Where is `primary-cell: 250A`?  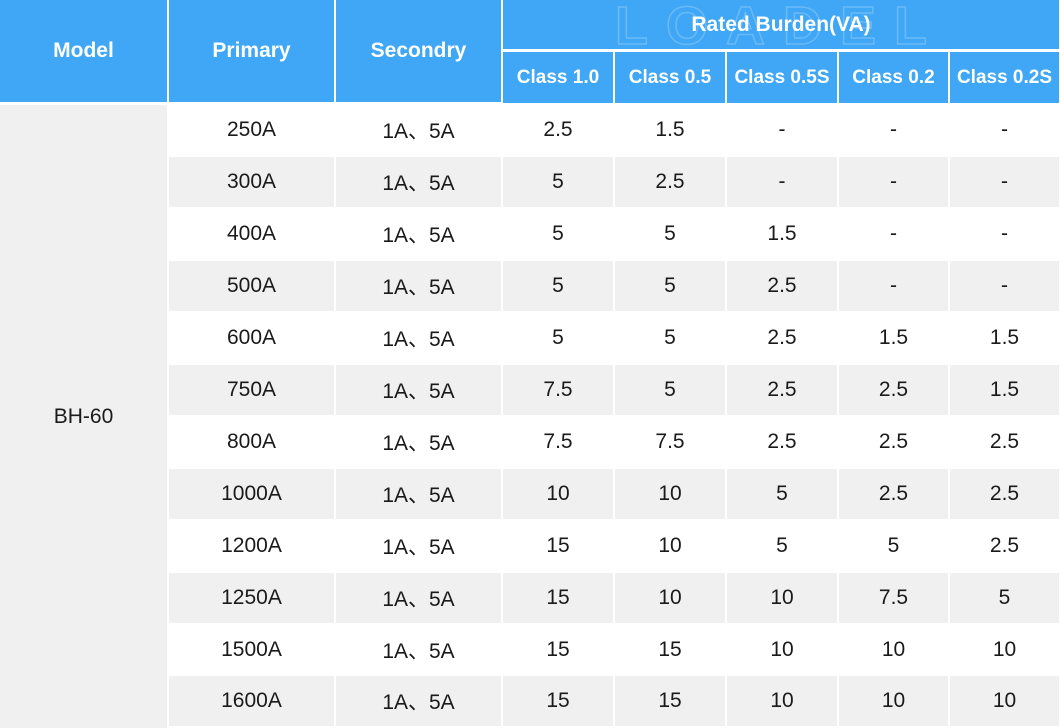
primary-cell: 250A is located at coordinates (251, 130).